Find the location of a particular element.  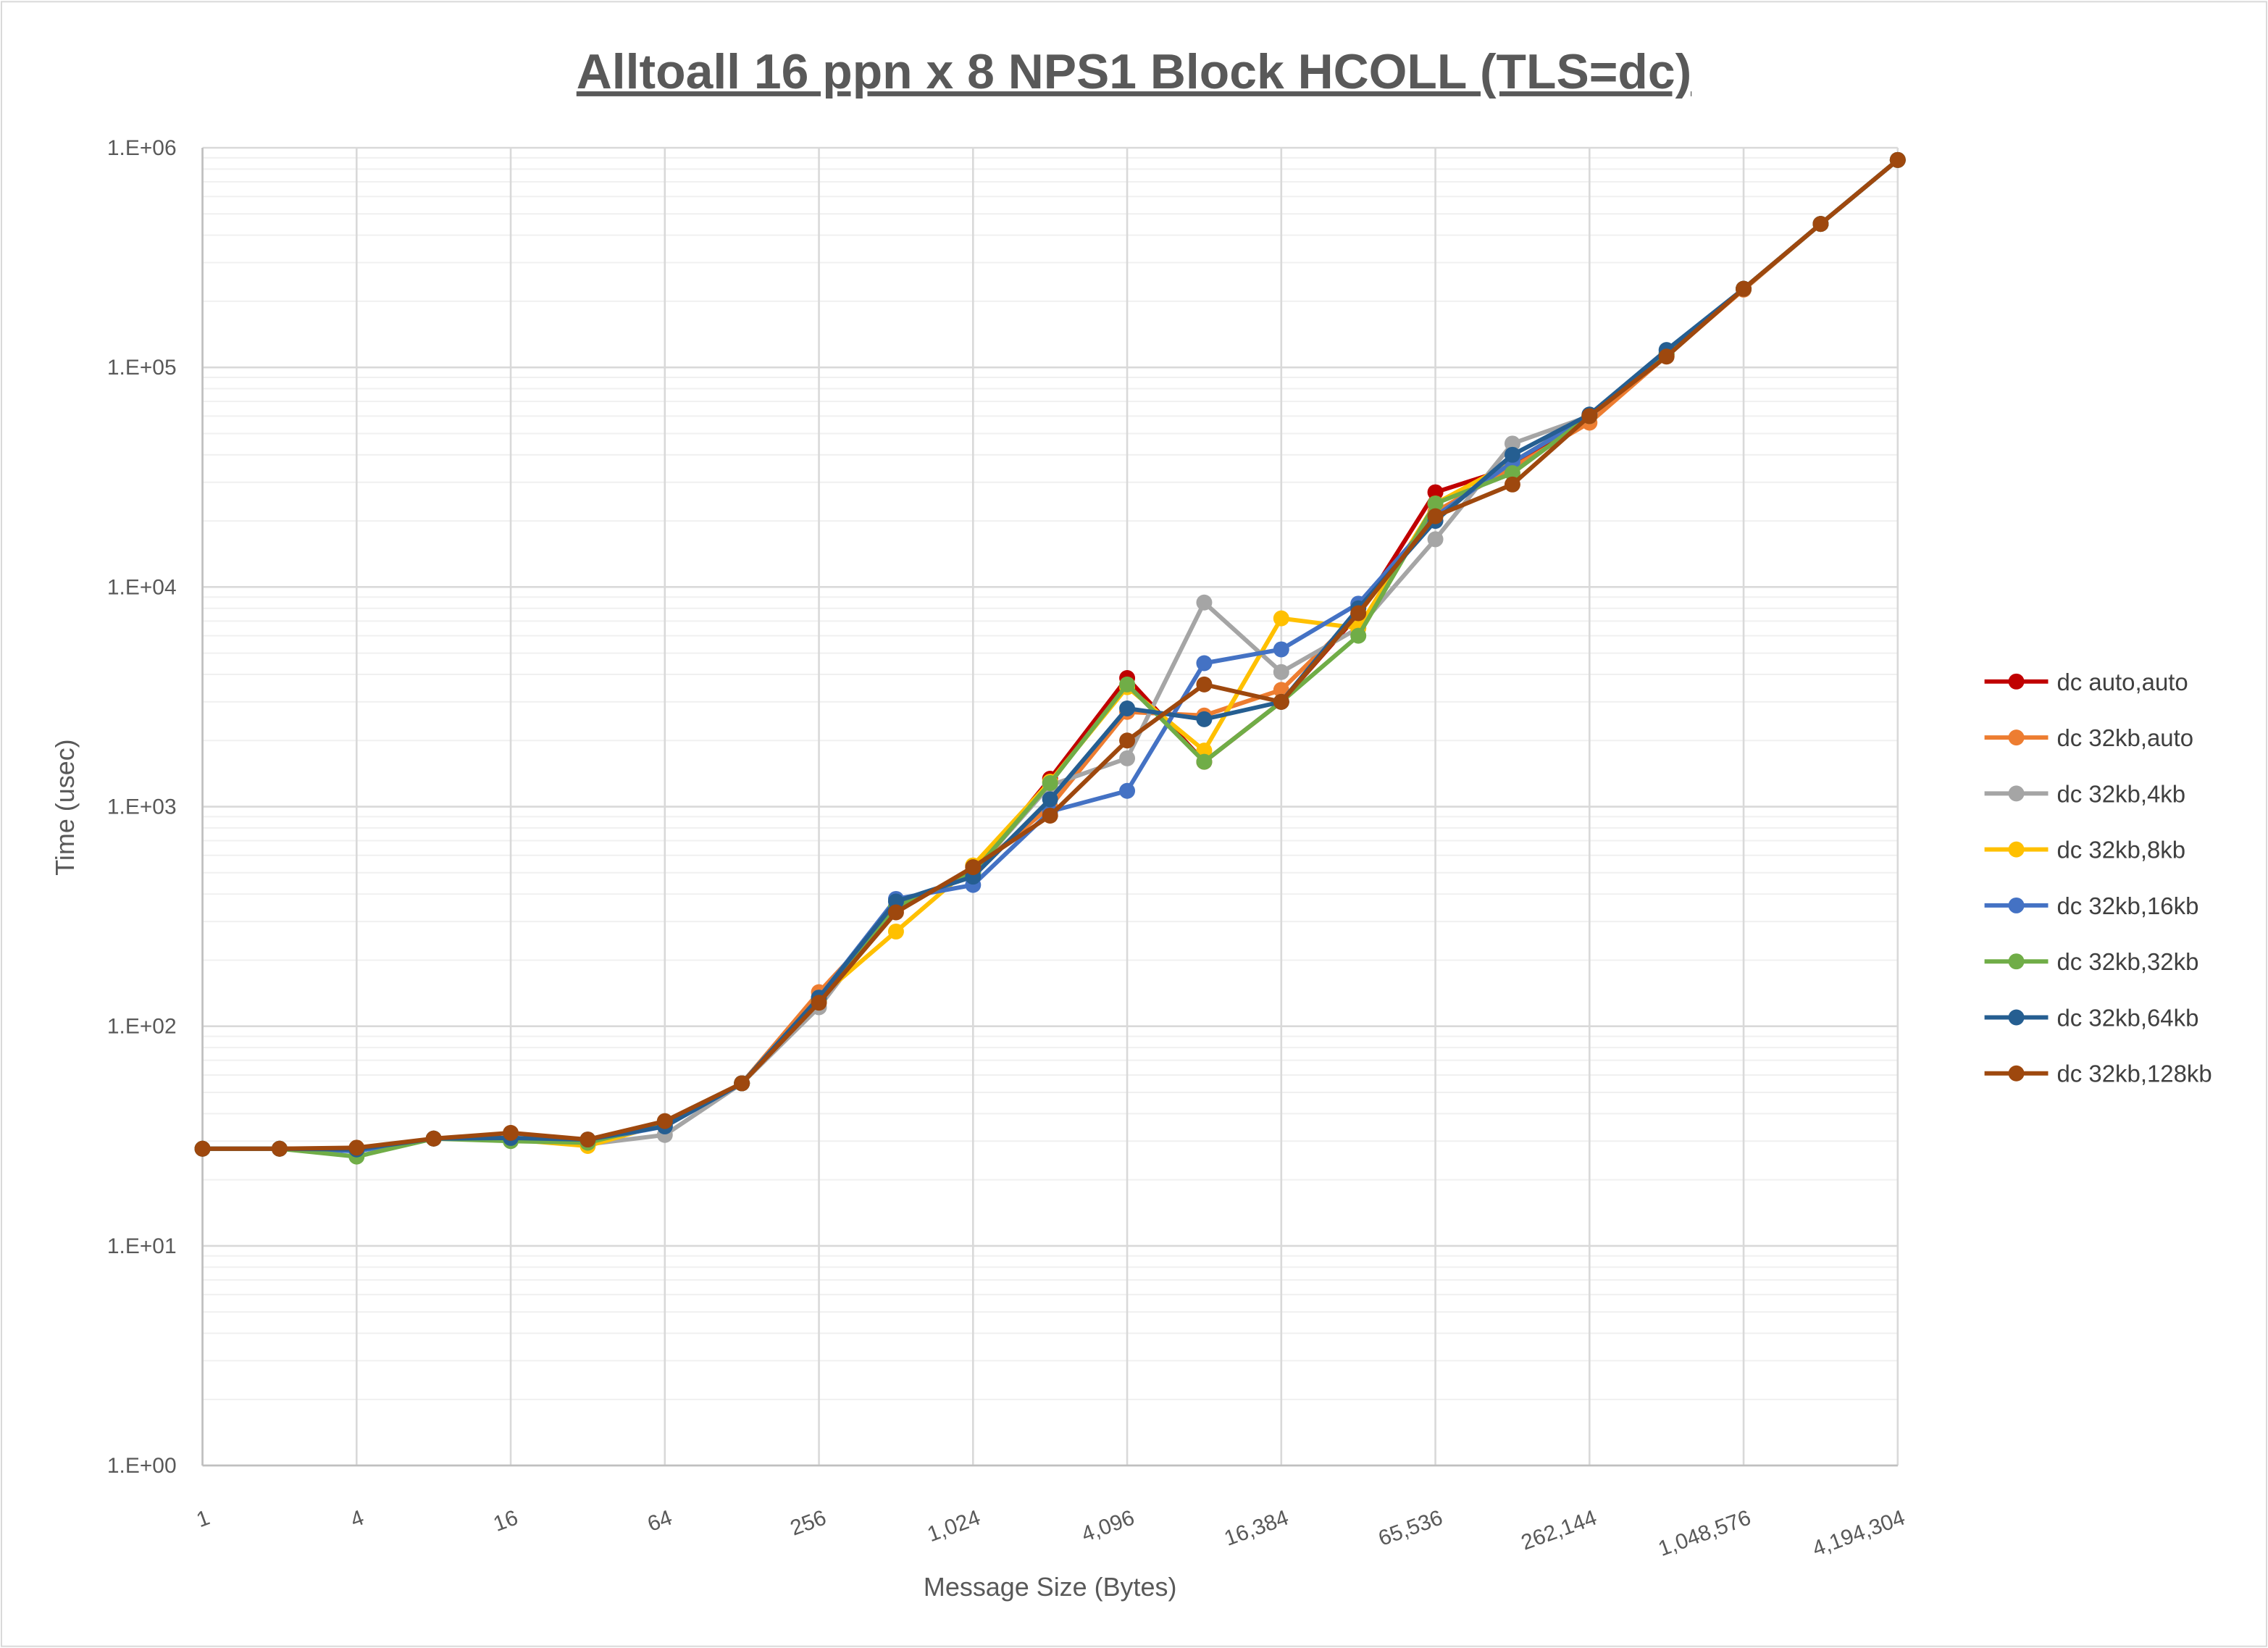

legend-item: dc 32kb,128kb is located at coordinates (2098, 1074).